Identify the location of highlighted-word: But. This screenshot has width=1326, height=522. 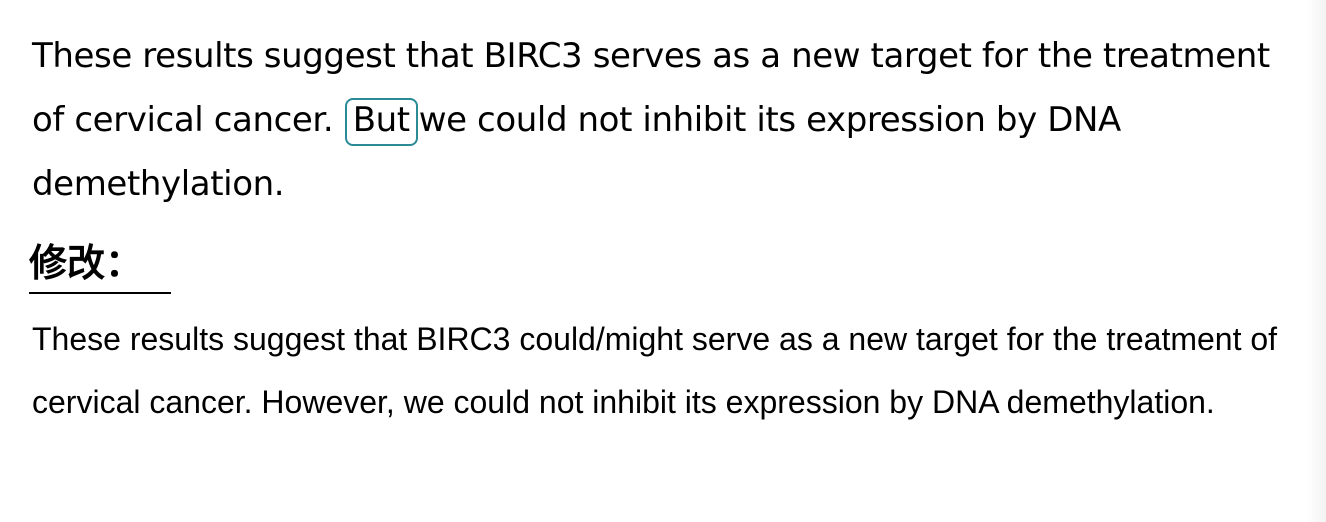
(381, 122).